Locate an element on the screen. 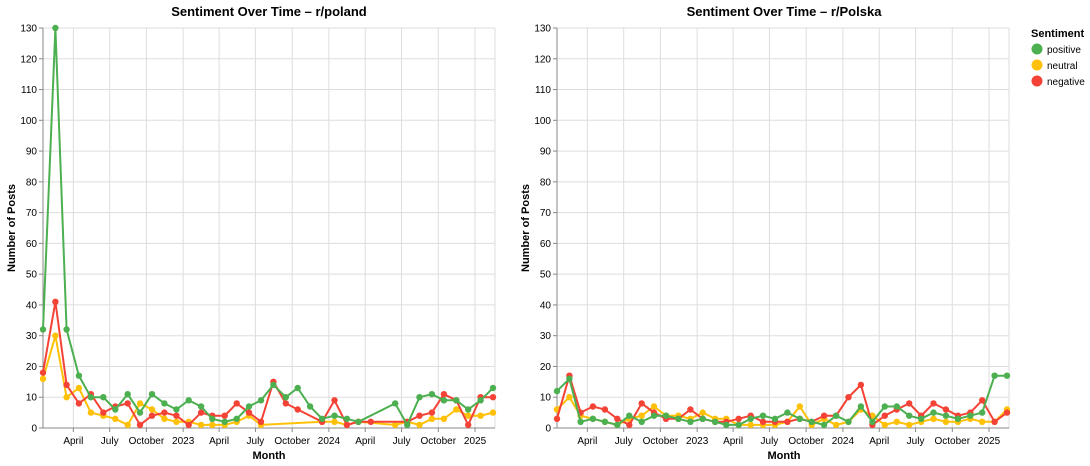 The width and height of the screenshot is (1090, 466). y-tick-label: 90 is located at coordinates (32, 152).